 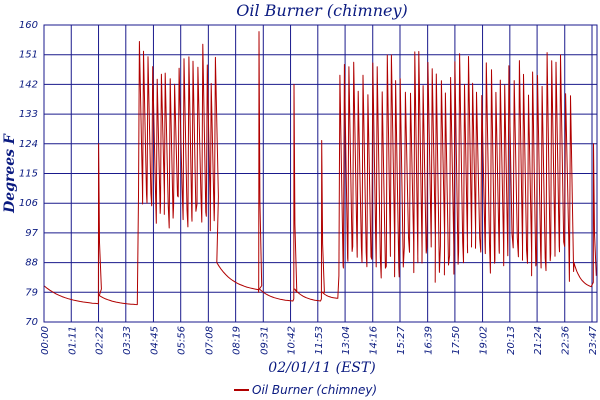 I want to click on x-tick-label: 15:27, so click(x=401, y=339).